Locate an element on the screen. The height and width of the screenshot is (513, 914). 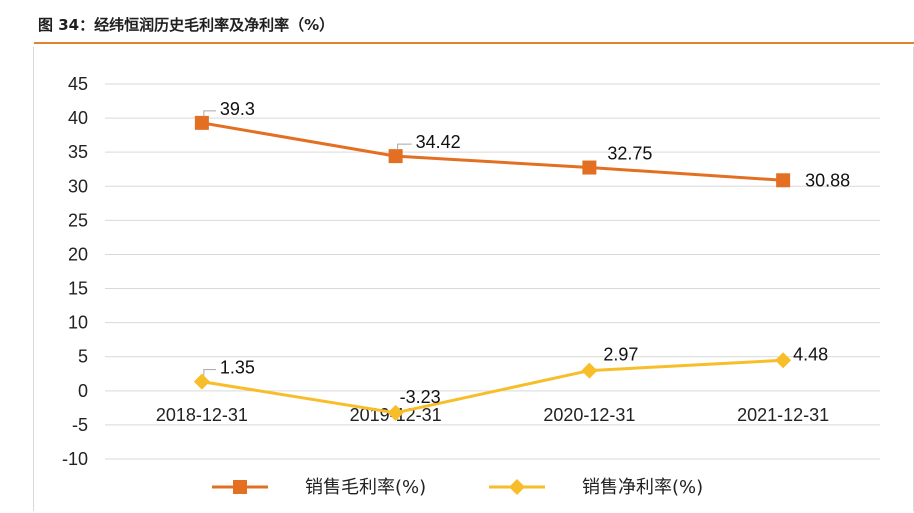
legend-marker-diamond is located at coordinates (517, 487).